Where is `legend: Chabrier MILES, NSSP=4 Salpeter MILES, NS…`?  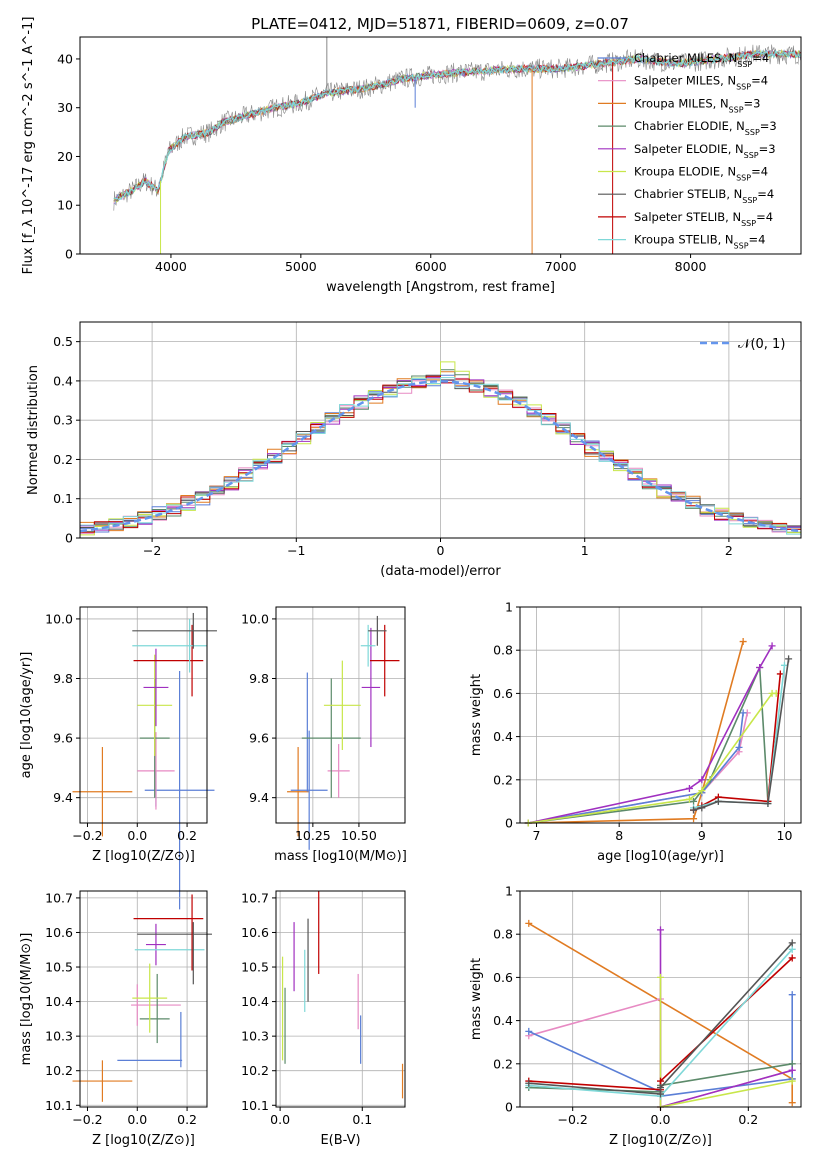
legend: Chabrier MILES, NSSP=4 Salpeter MILES, NS… is located at coordinates (687, 150).